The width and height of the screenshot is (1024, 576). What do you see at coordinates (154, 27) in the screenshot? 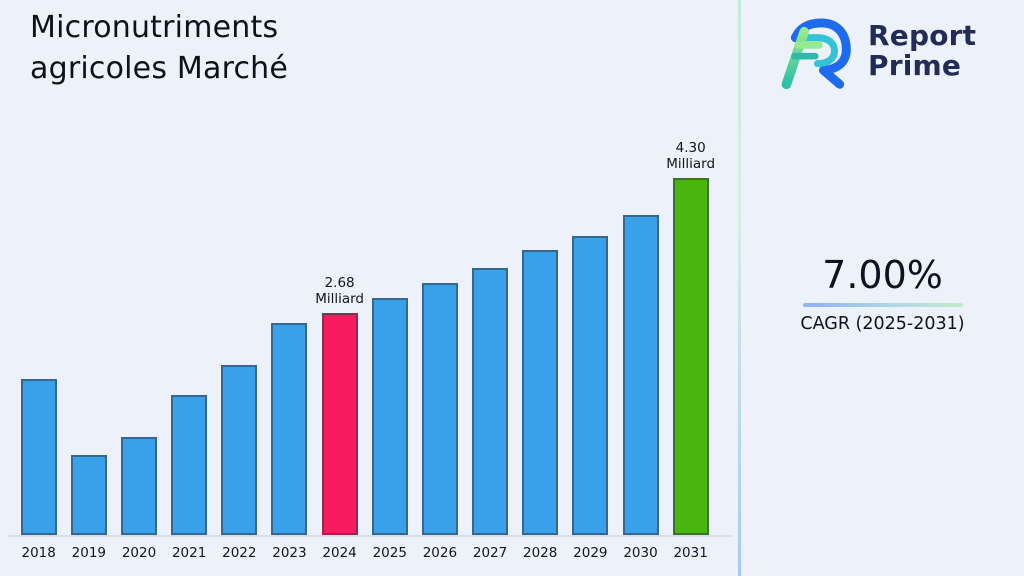
I see `page-title-line1: Micronutriments` at bounding box center [154, 27].